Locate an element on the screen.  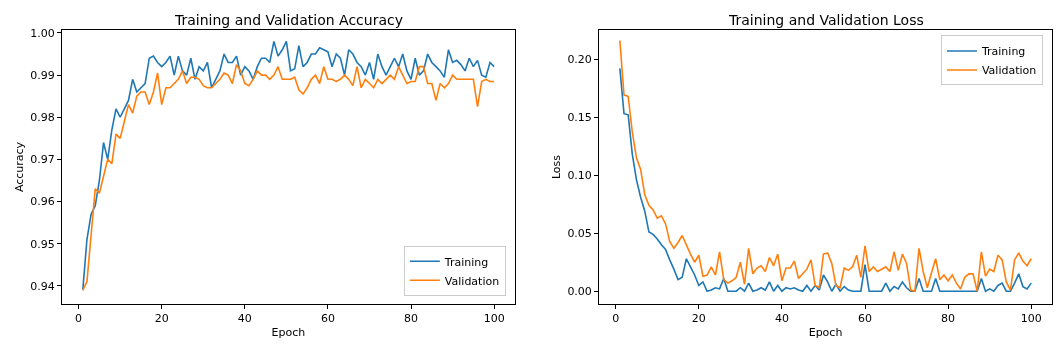
chart-title: Training and Validation Accuracy is located at coordinates (288, 20).